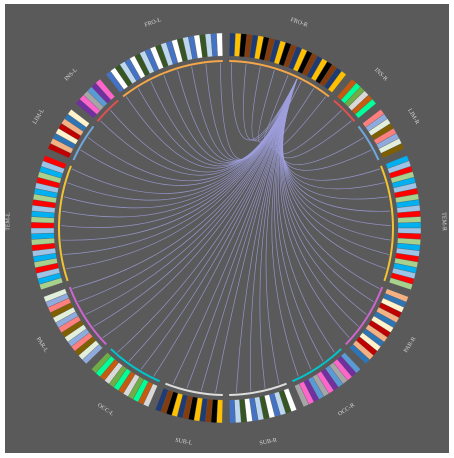 This screenshot has width=454, height=458. What do you see at coordinates (153, 23) in the screenshot?
I see `lobe-label: FRO-L` at bounding box center [153, 23].